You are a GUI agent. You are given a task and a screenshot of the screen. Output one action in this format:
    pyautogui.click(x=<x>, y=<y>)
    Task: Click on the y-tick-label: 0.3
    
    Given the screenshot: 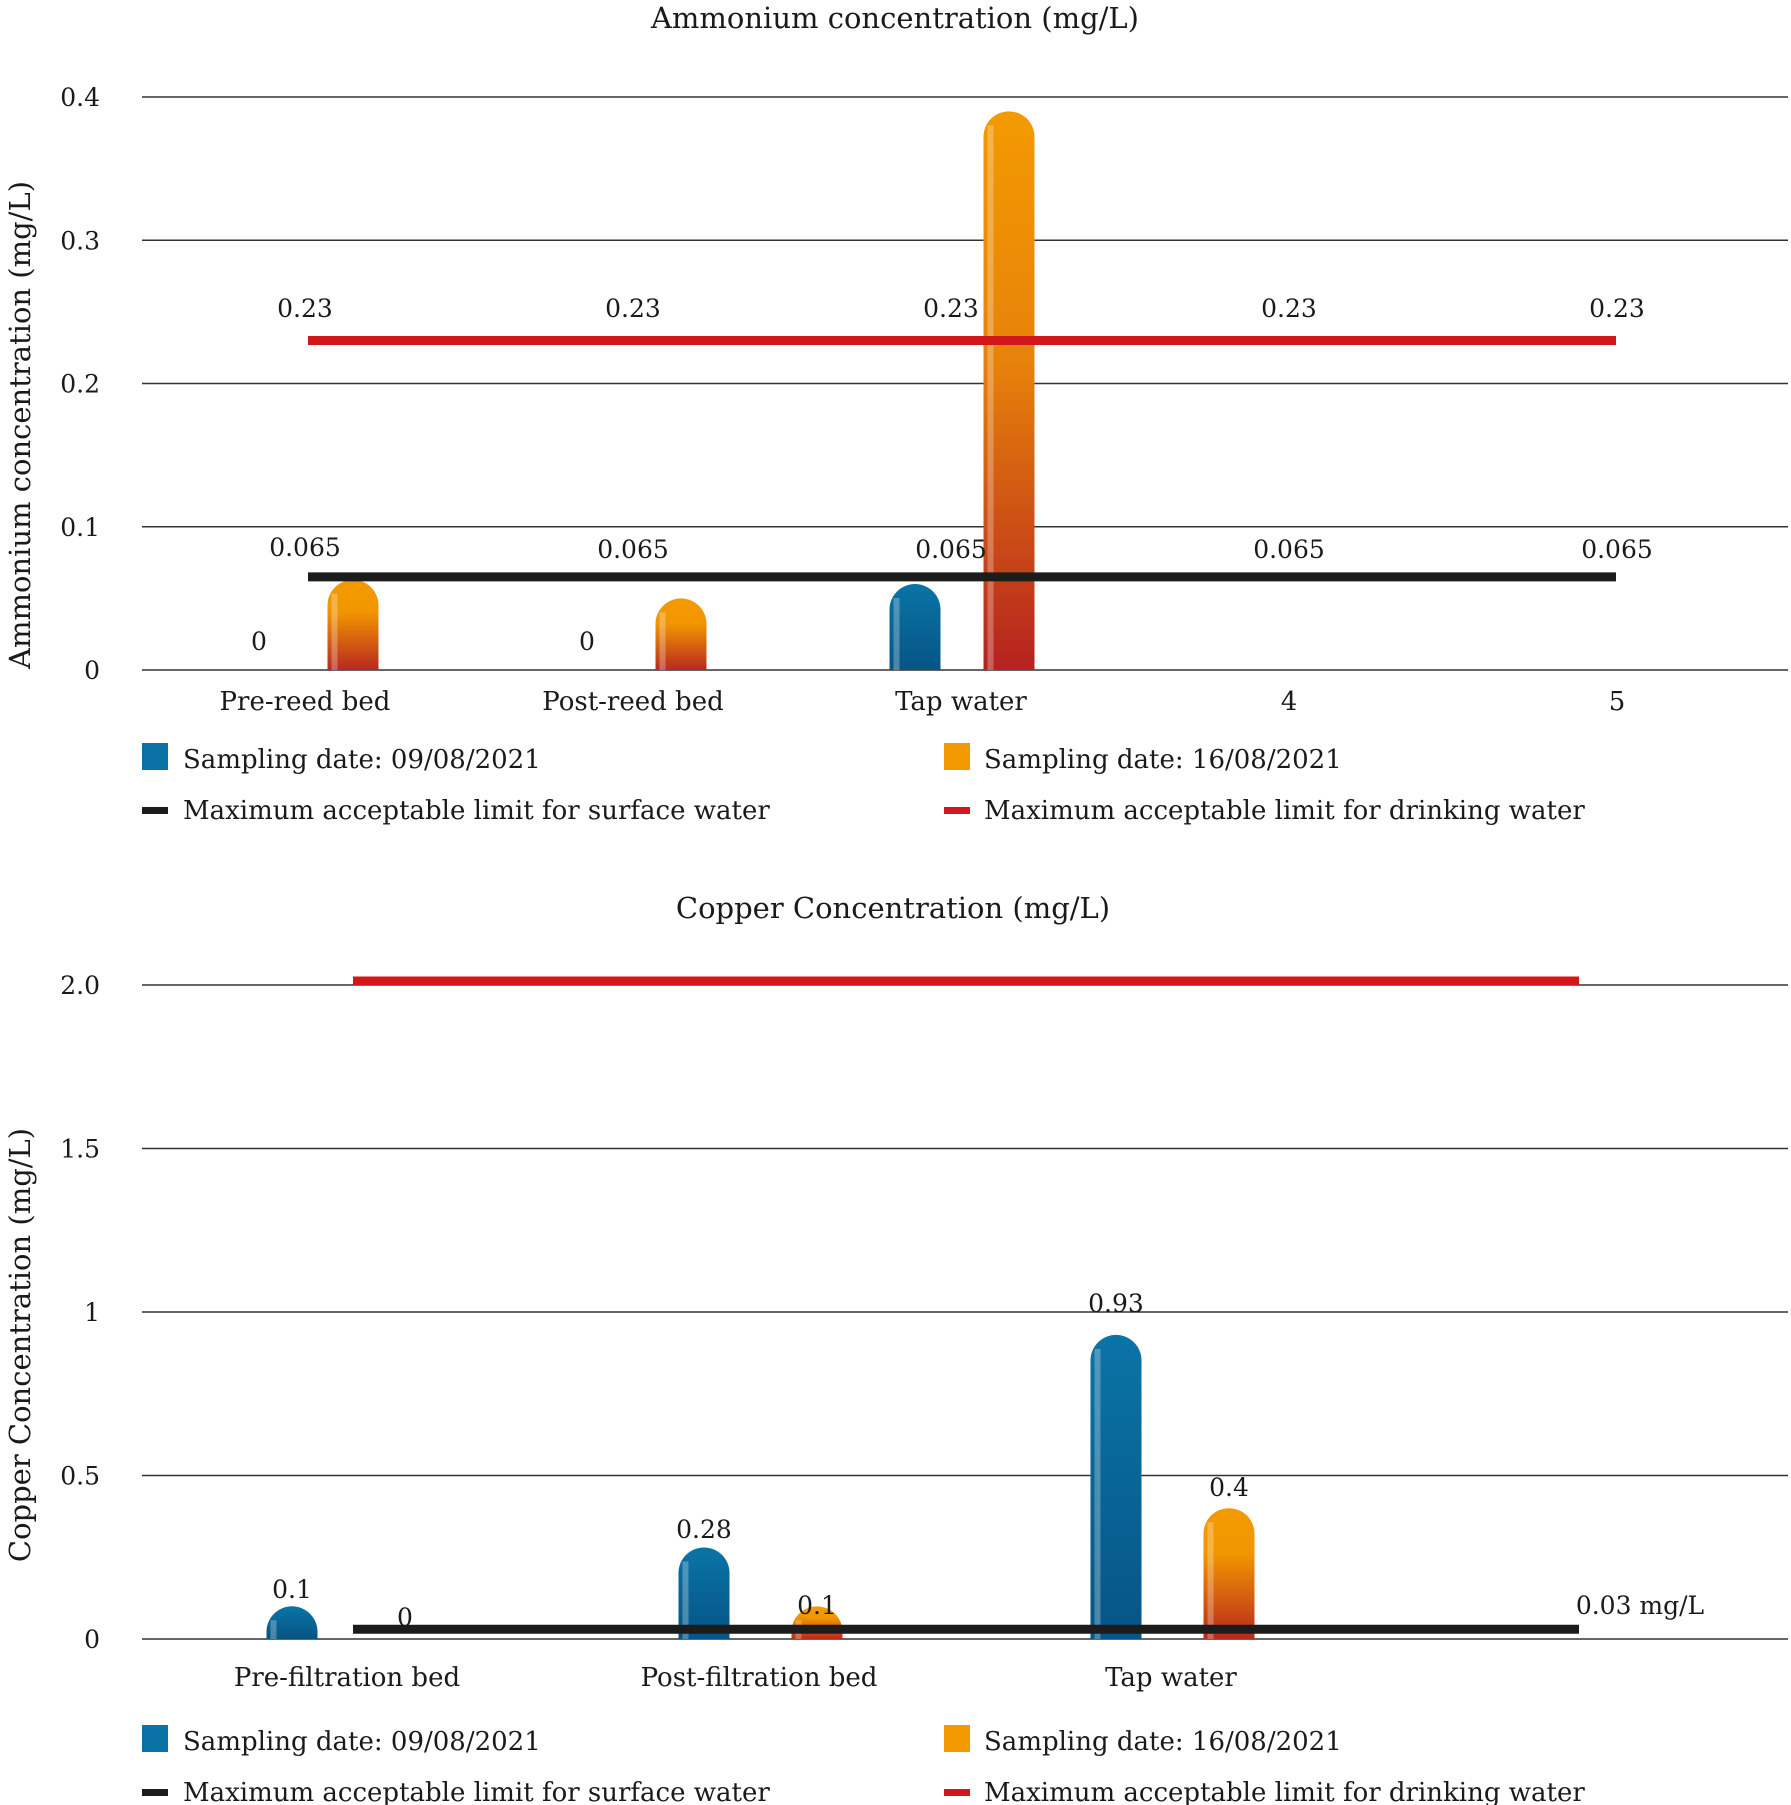 What is the action you would take?
    pyautogui.click(x=80, y=240)
    